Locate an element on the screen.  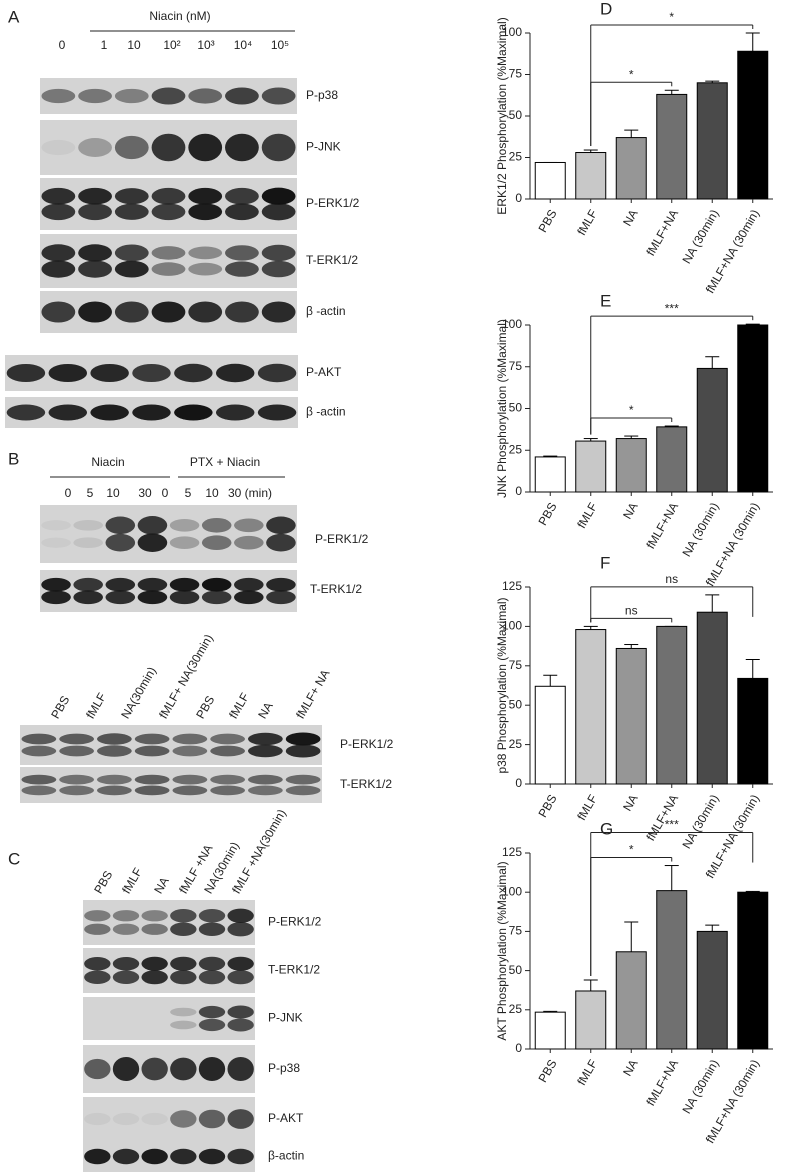
y-tick-label: 25 is located at coordinates (516, 157).